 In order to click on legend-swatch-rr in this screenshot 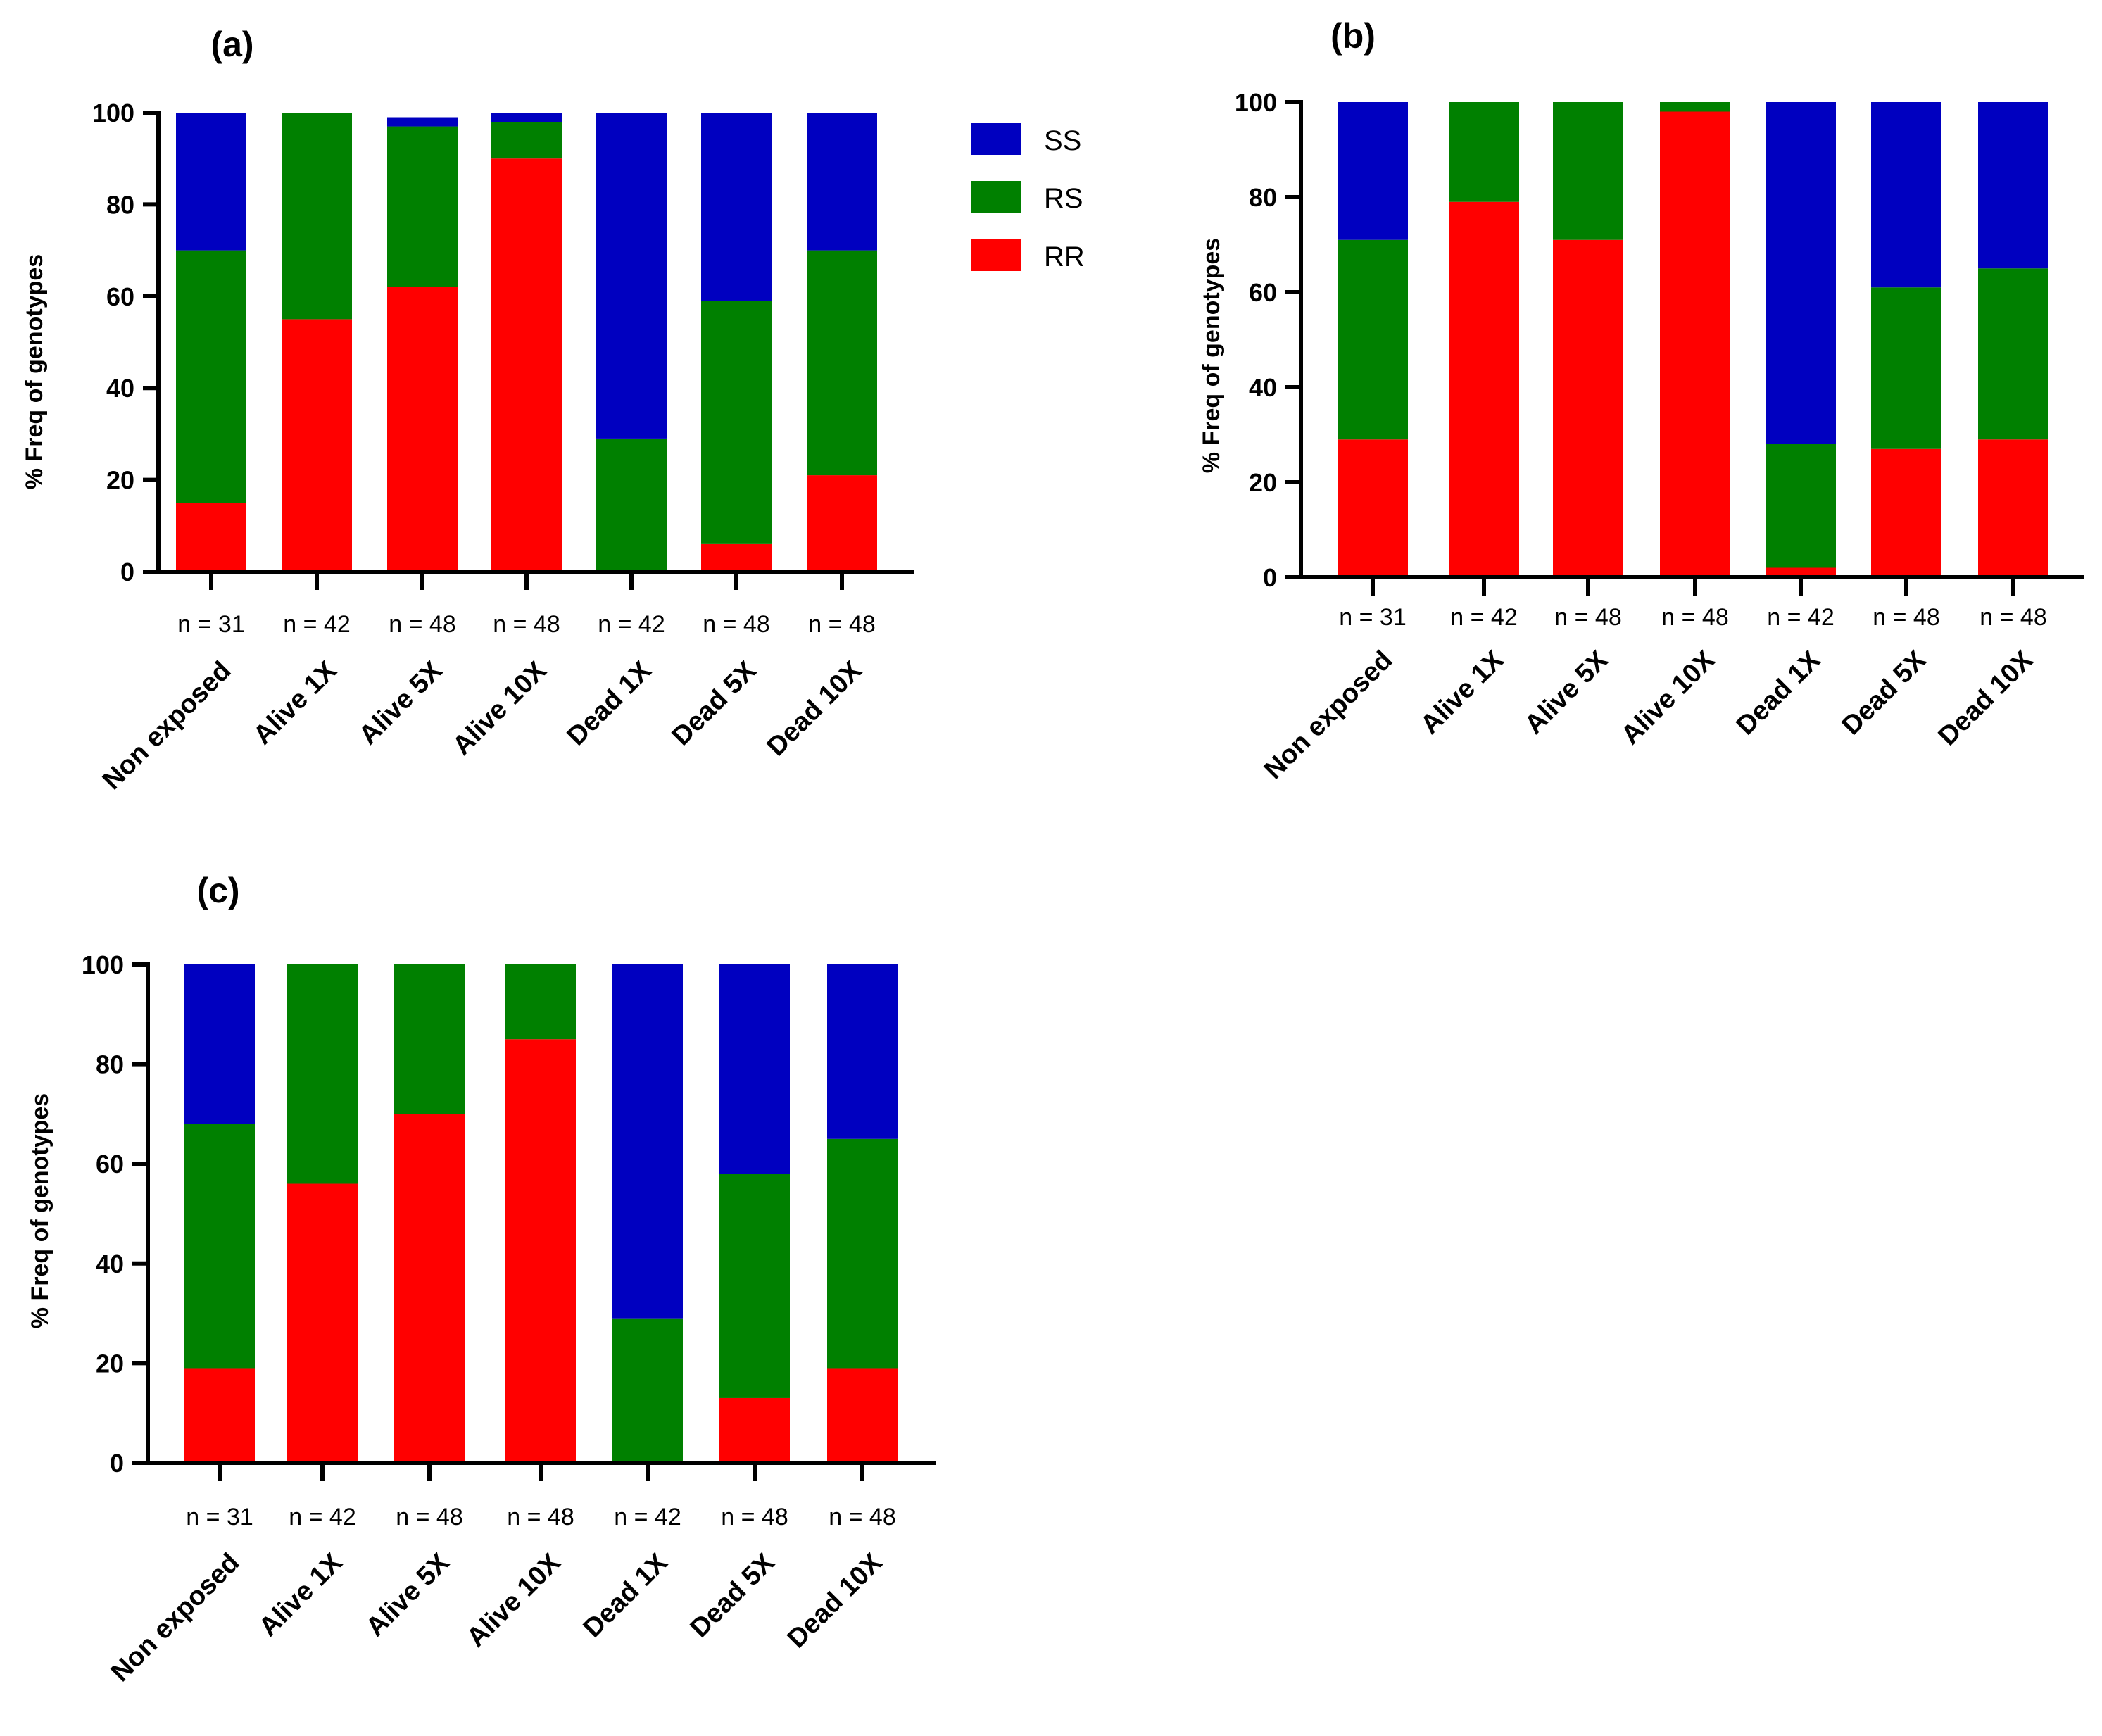, I will do `click(996, 255)`.